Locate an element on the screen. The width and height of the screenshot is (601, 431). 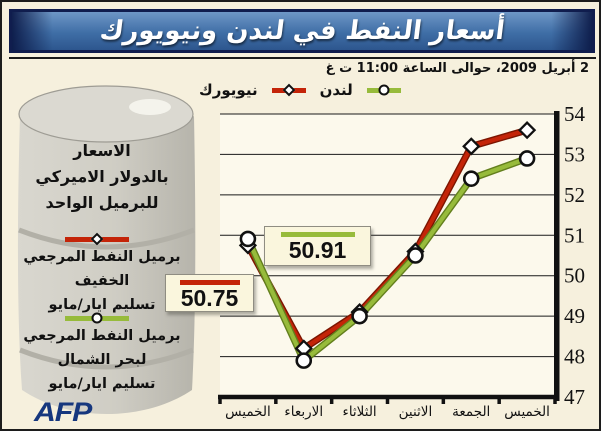
london-circle-marker-icon is located at coordinates (383, 90).